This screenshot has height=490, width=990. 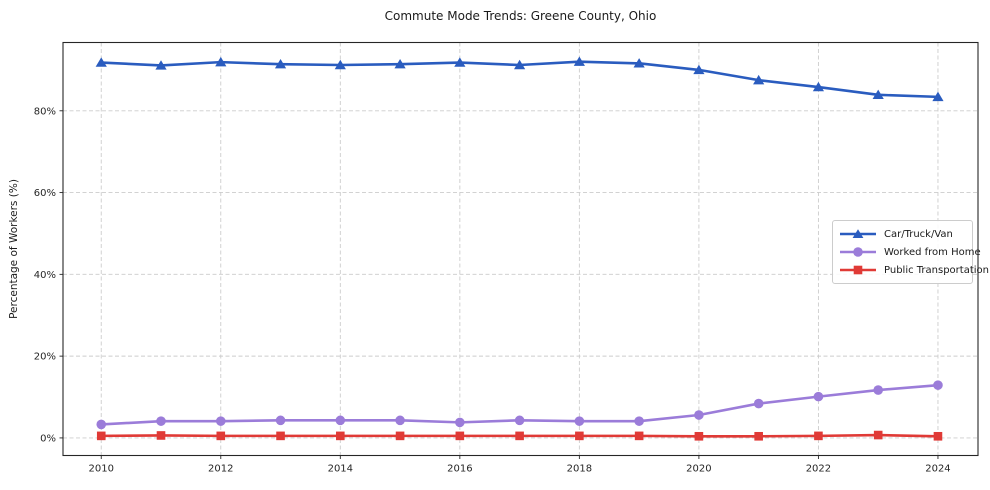 I want to click on y-tick-label: 60%, so click(x=45, y=193).